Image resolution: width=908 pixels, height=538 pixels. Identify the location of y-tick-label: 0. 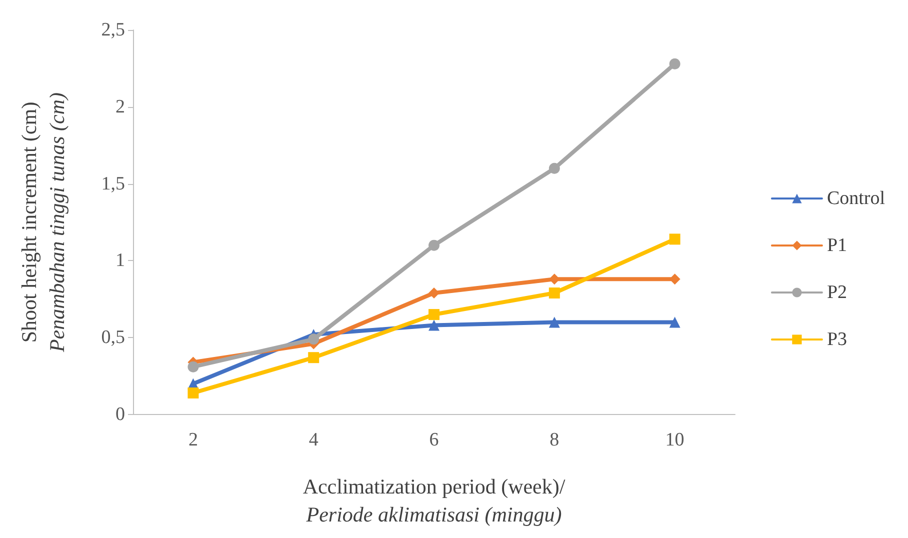
(120, 414).